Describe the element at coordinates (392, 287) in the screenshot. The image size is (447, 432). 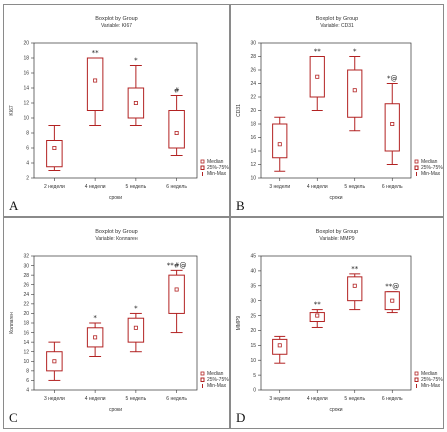
I see `significance-mark: **@` at that location.